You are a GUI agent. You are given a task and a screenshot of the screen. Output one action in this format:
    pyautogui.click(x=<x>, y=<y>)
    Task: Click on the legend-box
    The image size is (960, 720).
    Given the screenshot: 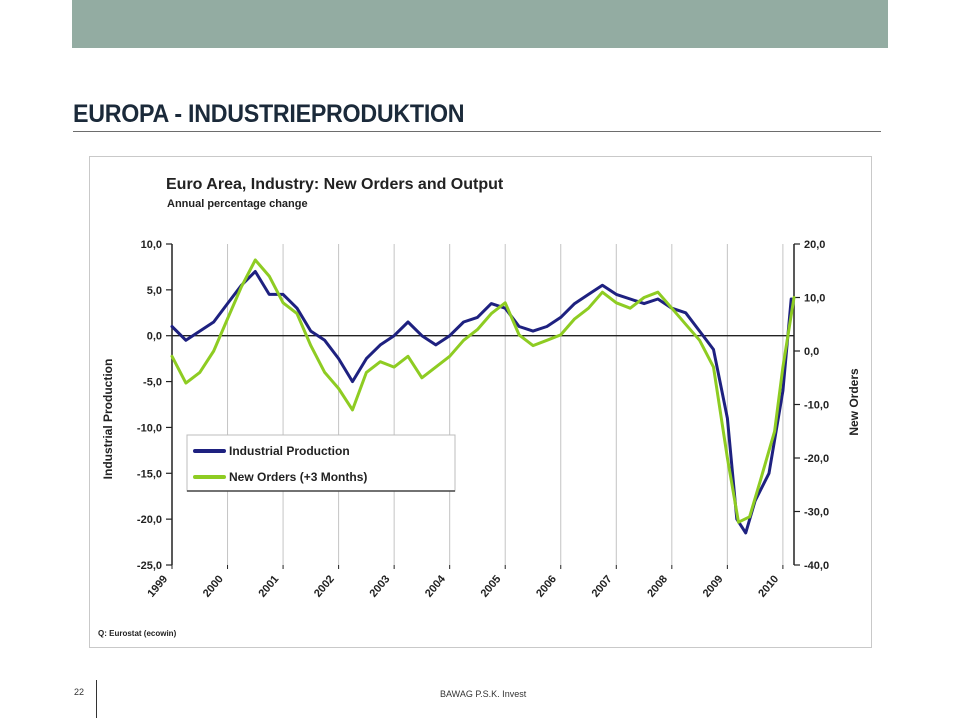 What is the action you would take?
    pyautogui.click(x=321, y=463)
    